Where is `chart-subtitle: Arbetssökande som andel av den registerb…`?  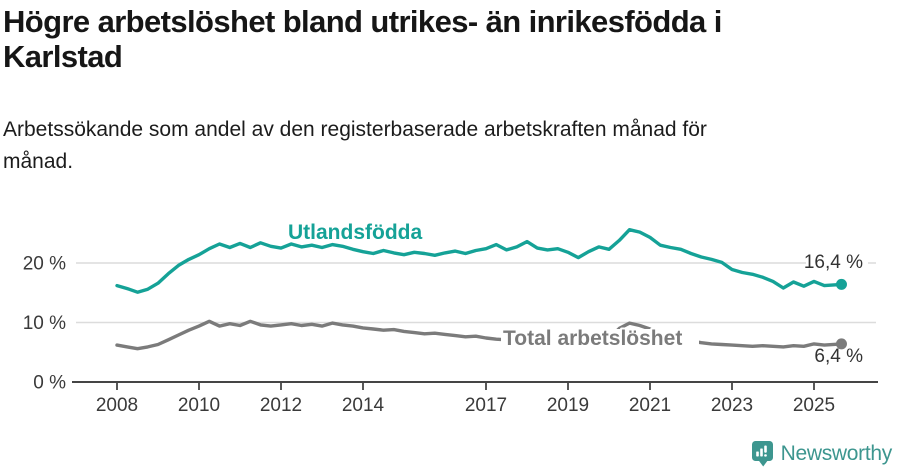 chart-subtitle: Arbetssökande som andel av den registerb… is located at coordinates (355, 145).